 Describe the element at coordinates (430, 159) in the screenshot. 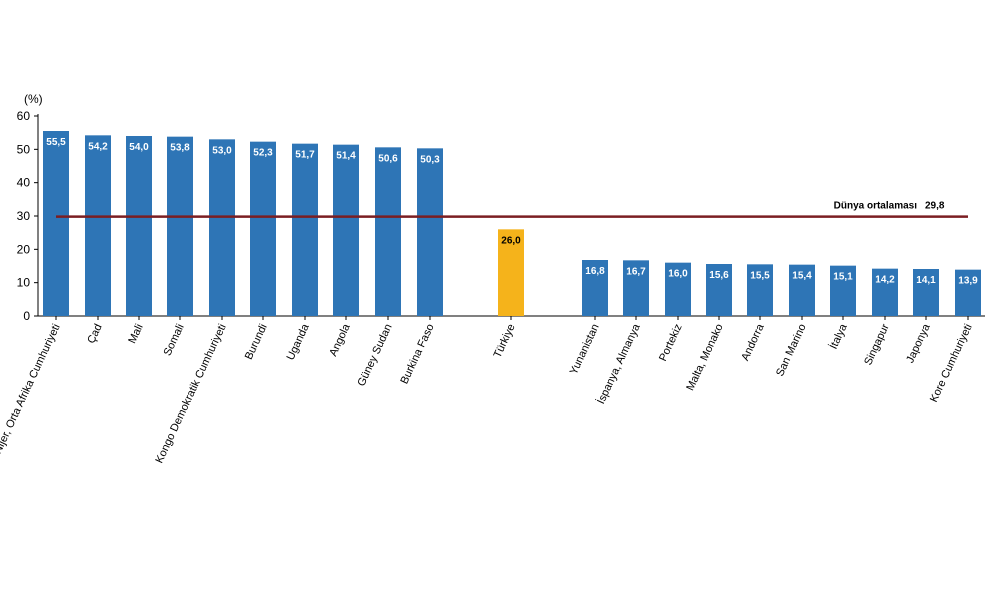

I see `bar-value-label: 50,3` at that location.